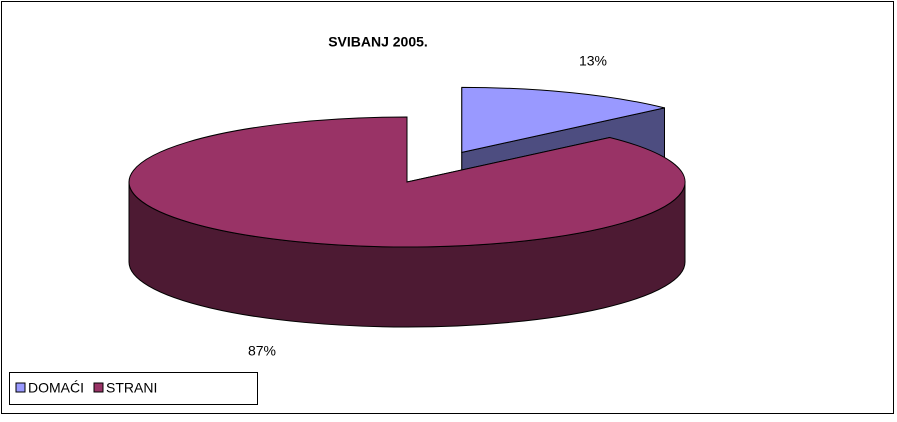 The width and height of the screenshot is (897, 422). Describe the element at coordinates (262, 351) in the screenshot. I see `data-label: 87%` at that location.